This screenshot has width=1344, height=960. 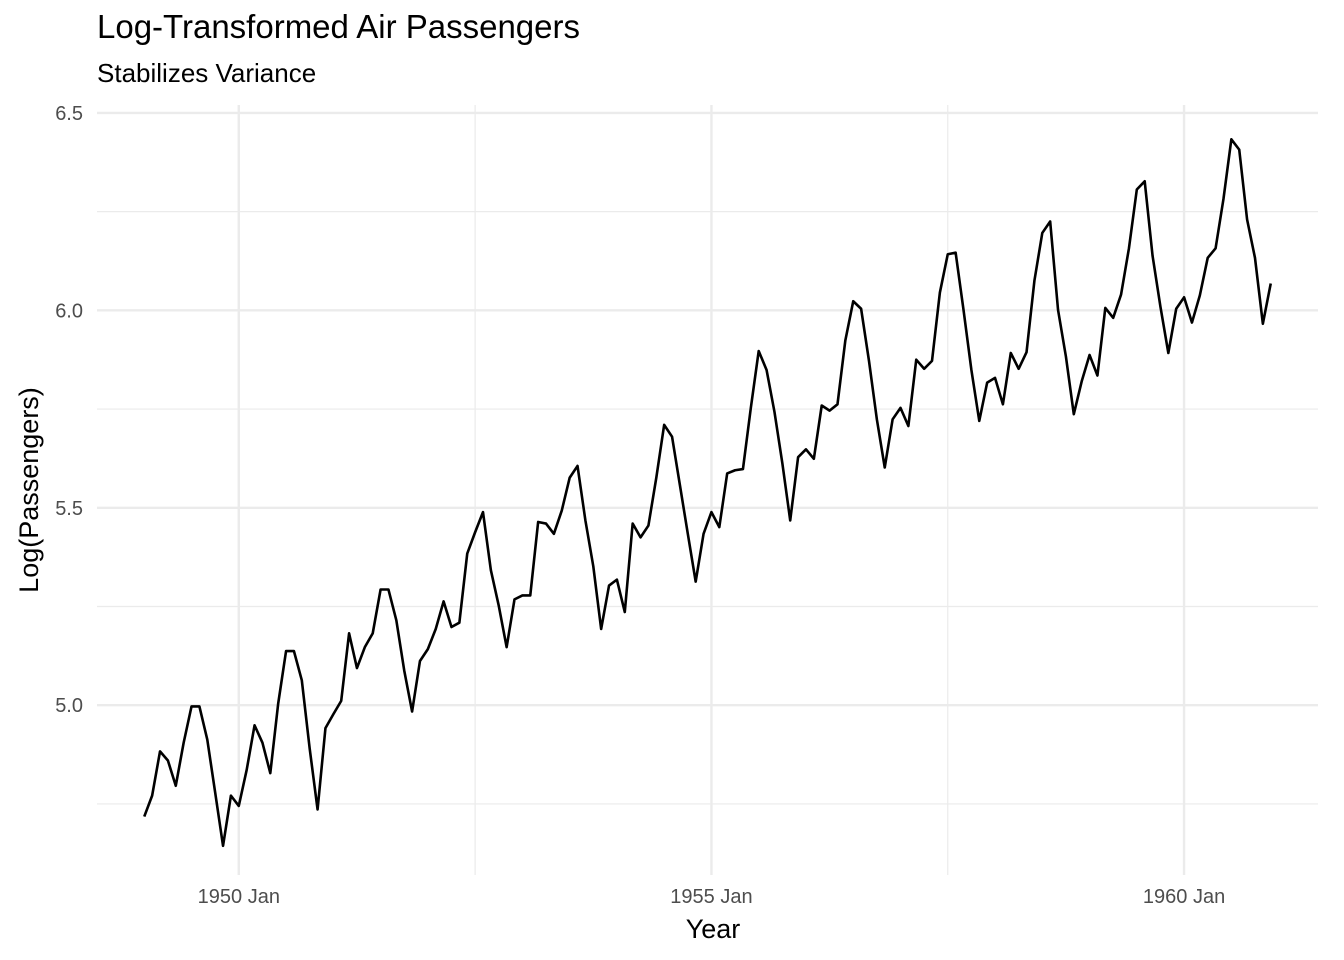 I want to click on y-axis-tick-labels: 5.0 5.5 6.0 6.5, so click(x=69, y=410).